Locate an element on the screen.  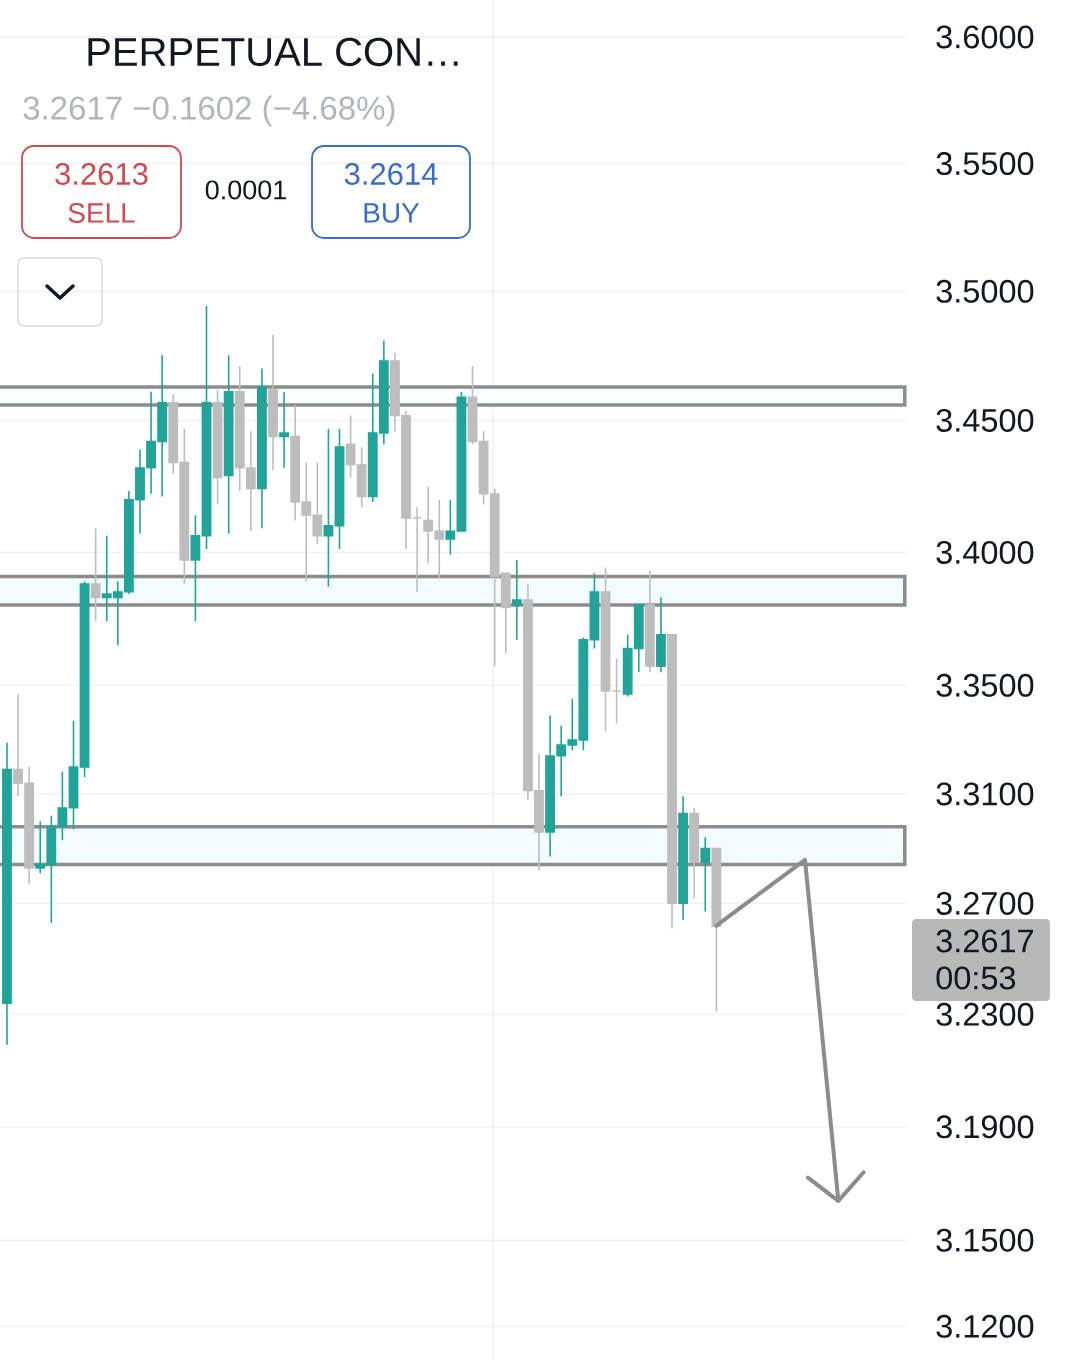
y-tick-label: 3.4000 is located at coordinates (985, 552).